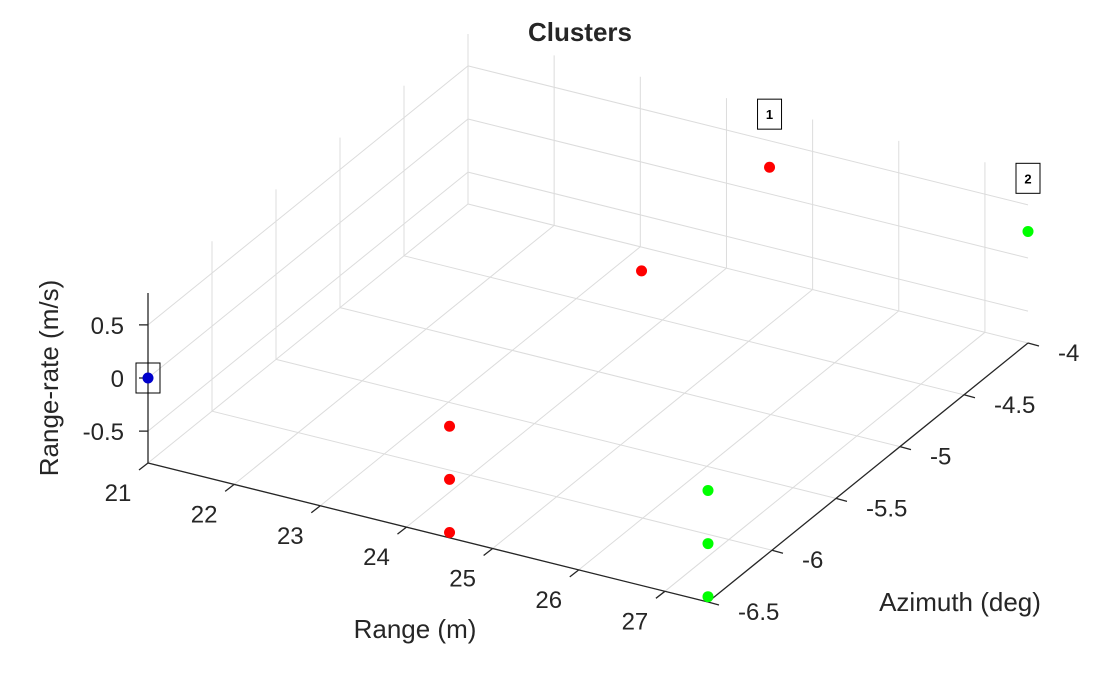 This screenshot has width=1120, height=674. Describe the element at coordinates (635, 621) in the screenshot. I see `x-tick-label: 27` at that location.